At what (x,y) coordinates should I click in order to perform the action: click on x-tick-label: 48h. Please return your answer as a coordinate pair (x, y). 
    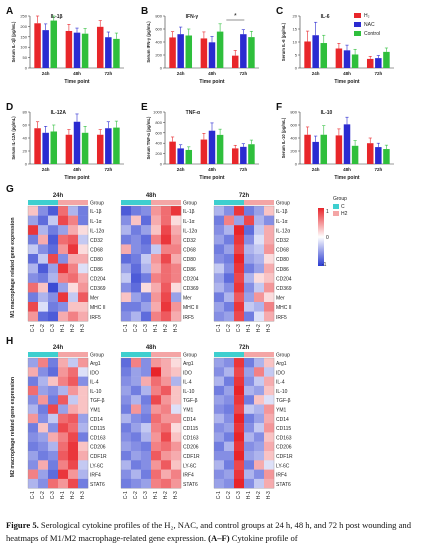
    Looking at the image, I should click on (77, 169).